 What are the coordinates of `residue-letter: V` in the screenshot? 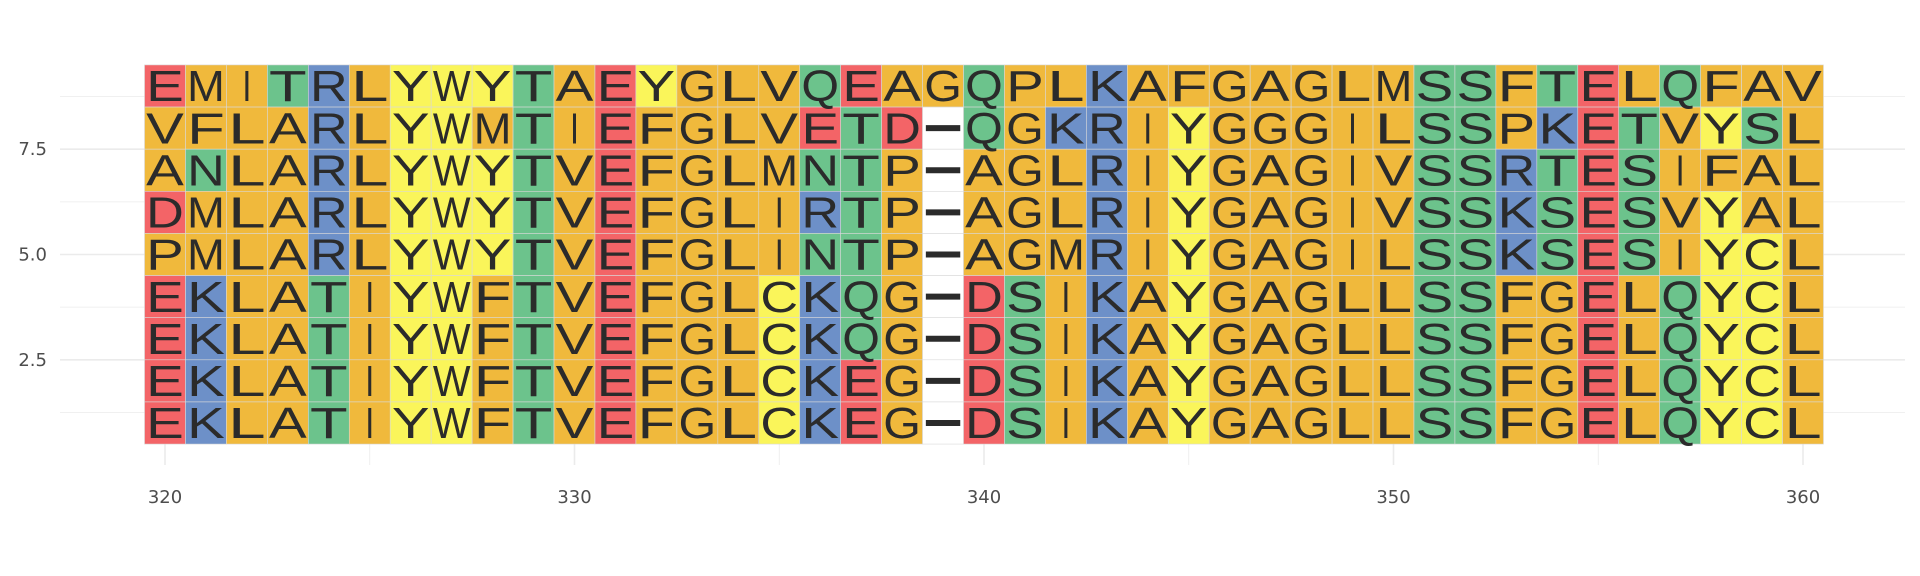 It's located at (1394, 213).